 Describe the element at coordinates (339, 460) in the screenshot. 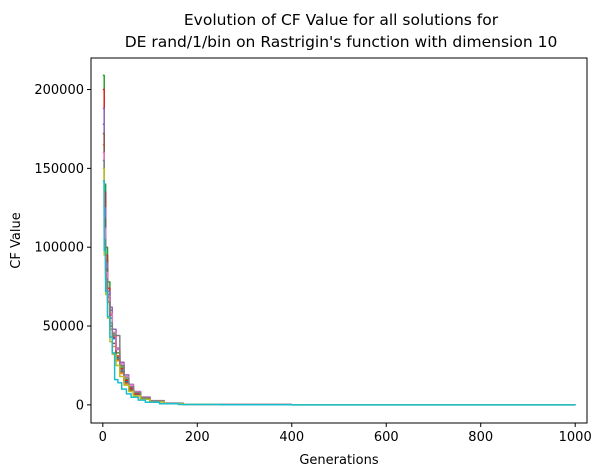

I see `x-axis-label: Generations` at that location.